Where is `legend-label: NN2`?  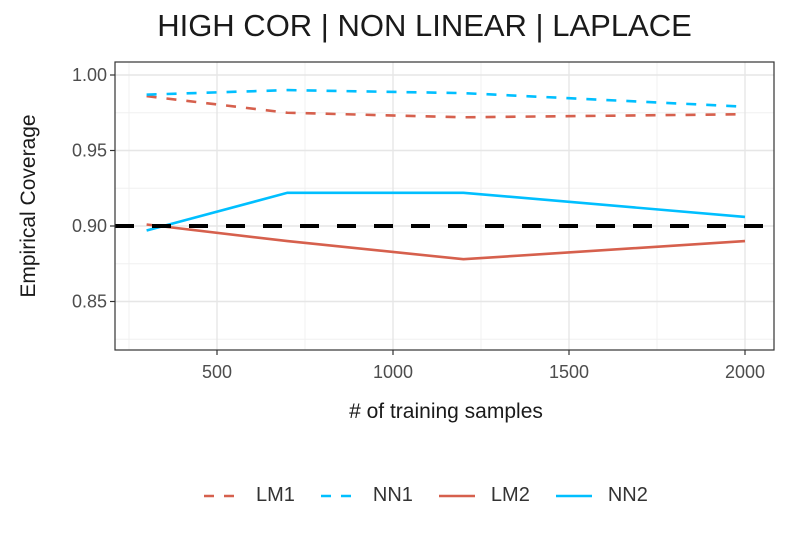 legend-label: NN2 is located at coordinates (627, 495).